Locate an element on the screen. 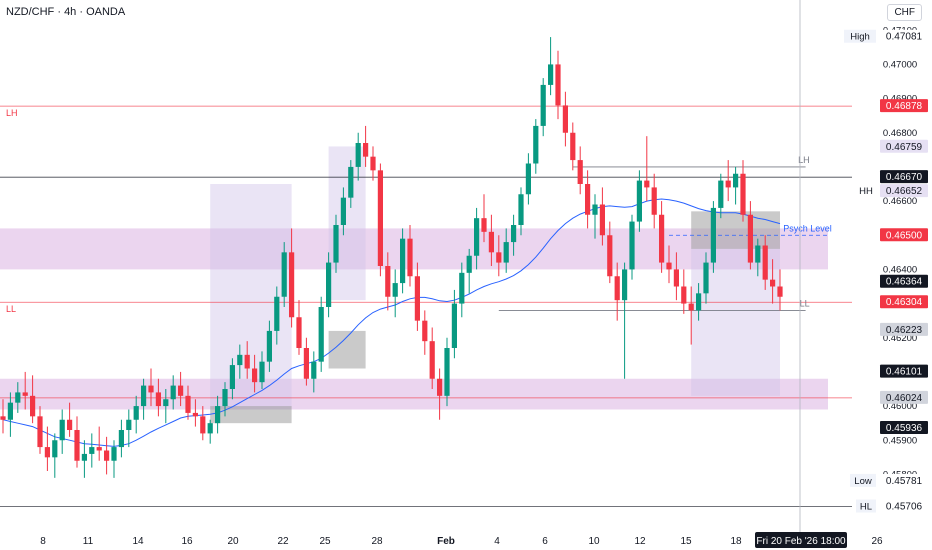  currency-button: CHF is located at coordinates (904, 12).